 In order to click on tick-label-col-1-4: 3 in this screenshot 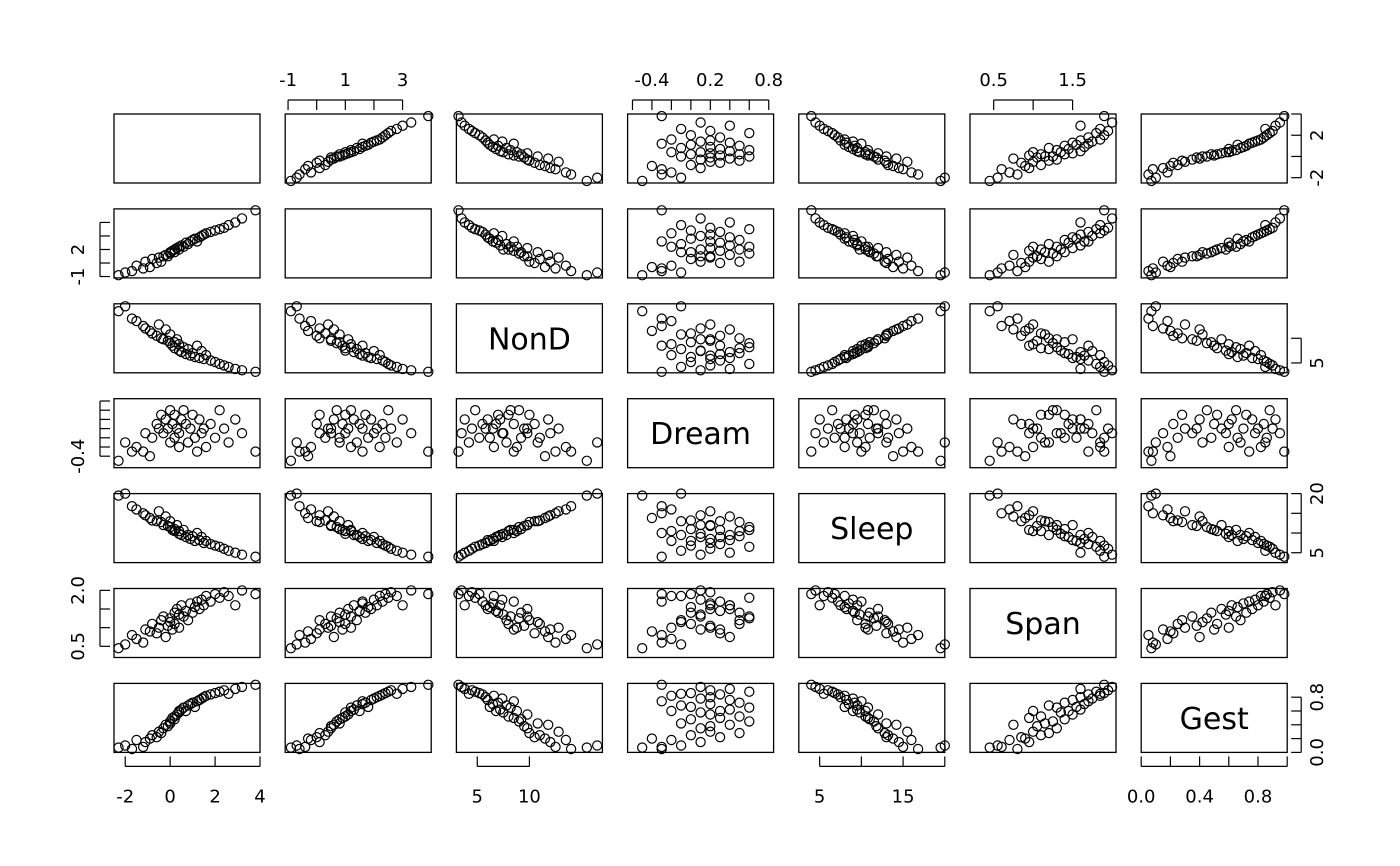, I will do `click(402, 80)`.